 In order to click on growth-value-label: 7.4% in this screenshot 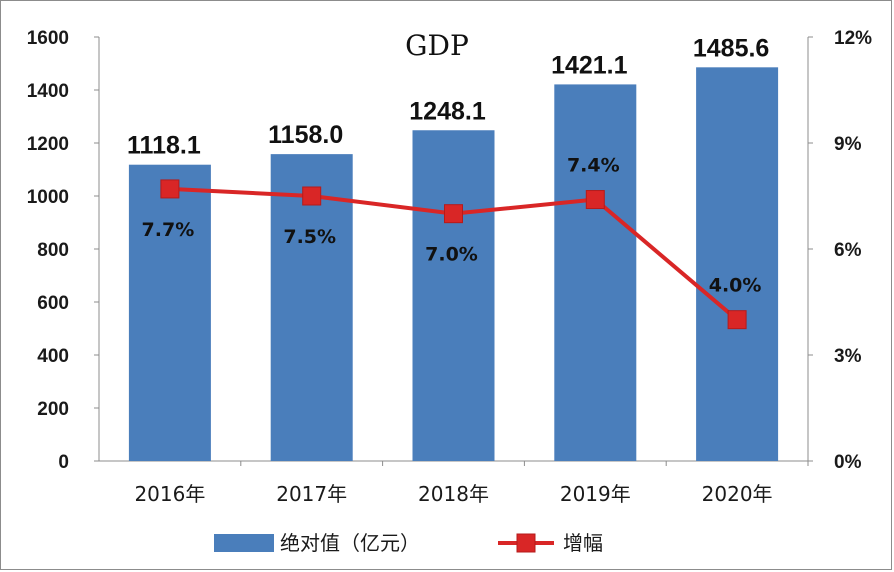, I will do `click(593, 166)`.